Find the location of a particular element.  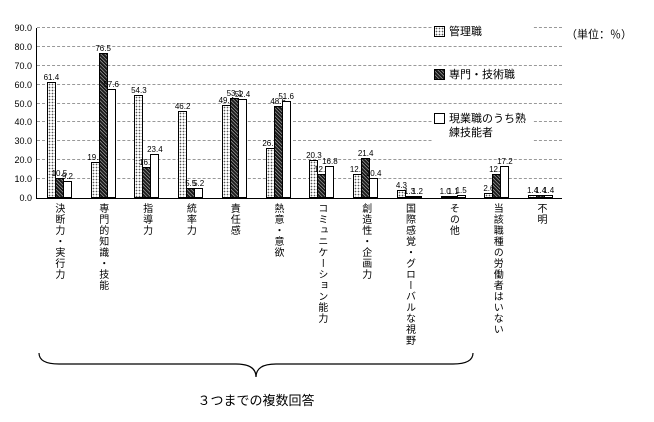

legend-item-skilled-worker: 現業職のうち熟練技能者 is located at coordinates (482, 126).